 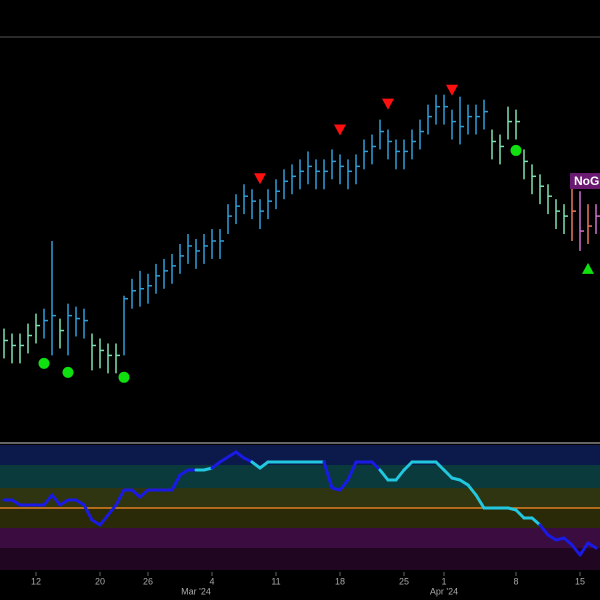 I want to click on x-tick-label: 1, so click(x=443, y=581).